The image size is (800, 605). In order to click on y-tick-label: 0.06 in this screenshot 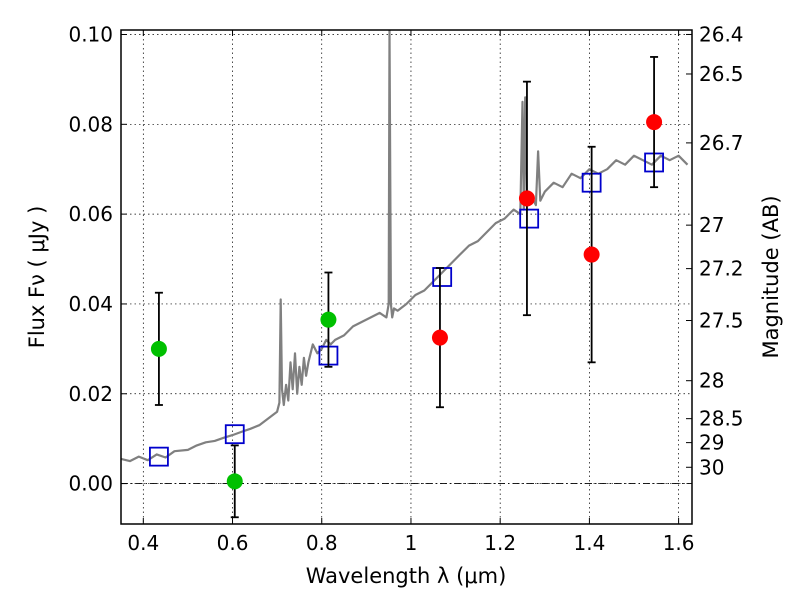, I will do `click(90, 214)`.